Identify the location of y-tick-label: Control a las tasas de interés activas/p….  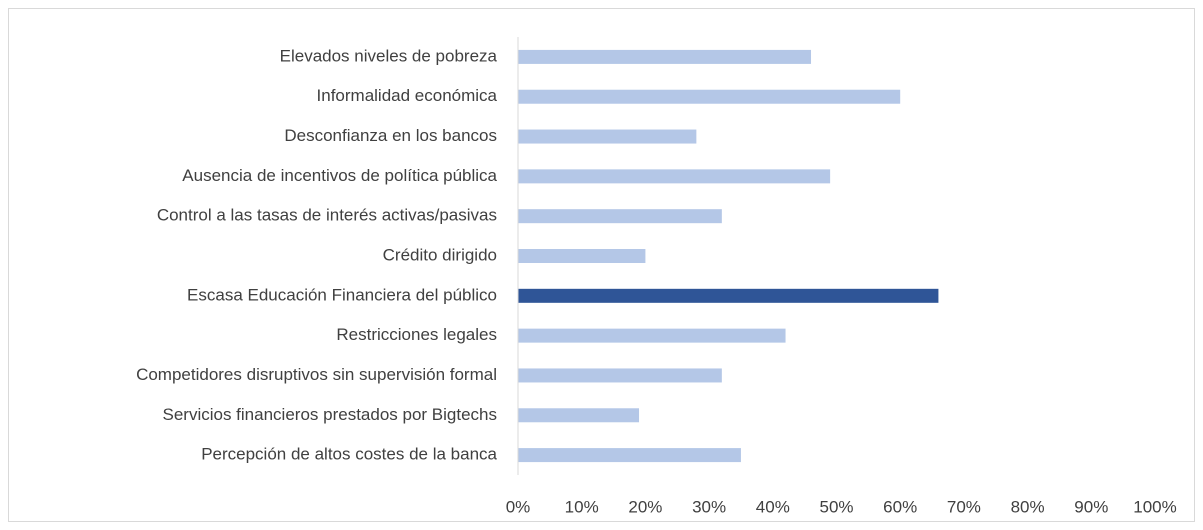
(327, 215).